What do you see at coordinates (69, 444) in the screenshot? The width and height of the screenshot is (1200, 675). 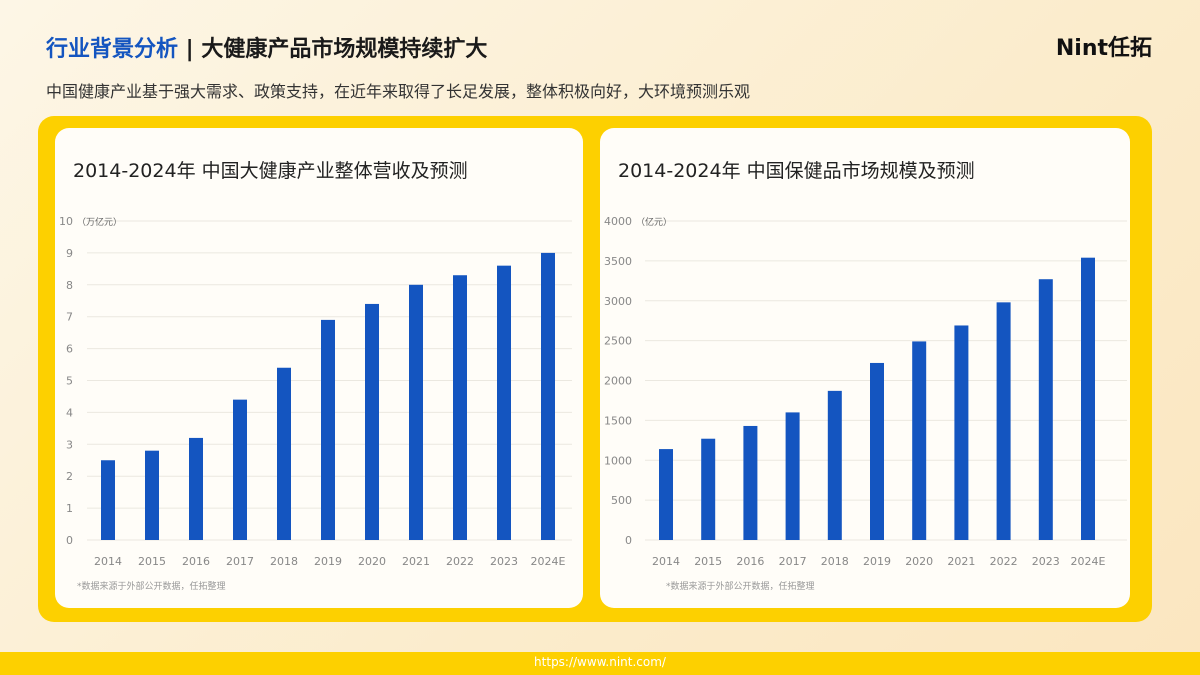 I see `y-tick-label: 3` at bounding box center [69, 444].